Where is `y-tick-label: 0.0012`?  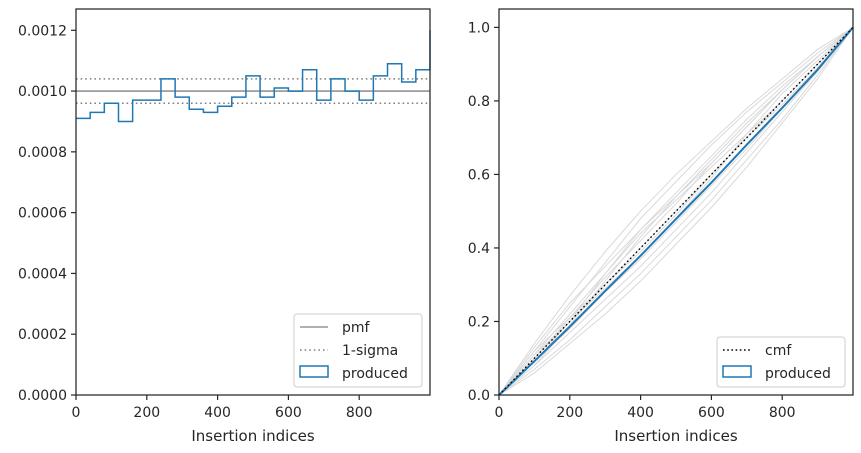 y-tick-label: 0.0012 is located at coordinates (42, 31).